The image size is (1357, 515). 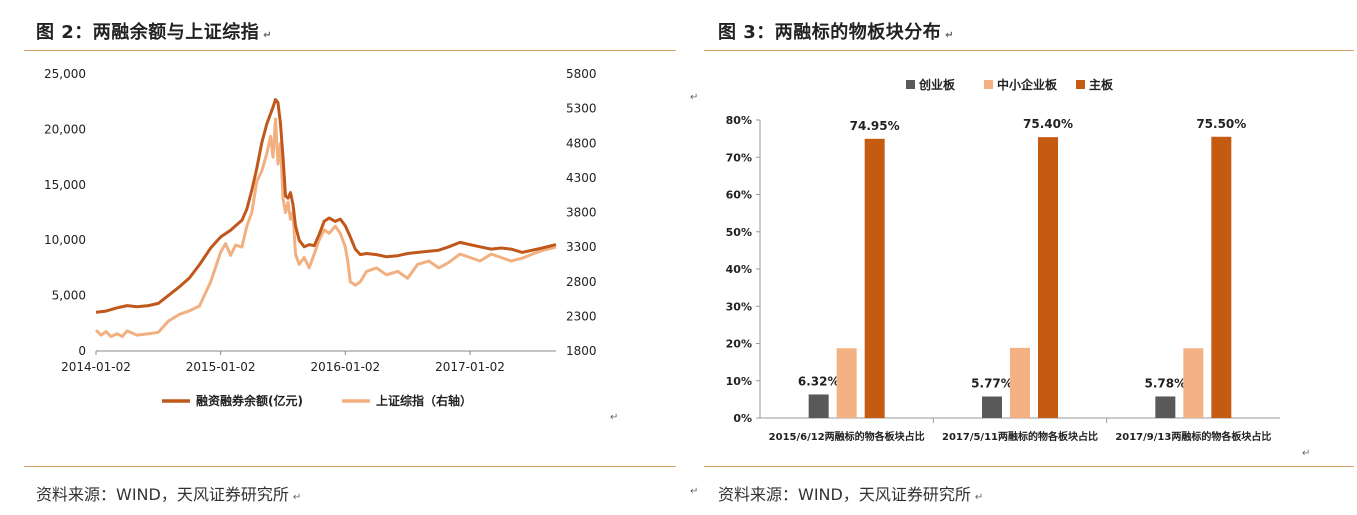 I want to click on bar-value-label: 74.95%, so click(x=875, y=126).